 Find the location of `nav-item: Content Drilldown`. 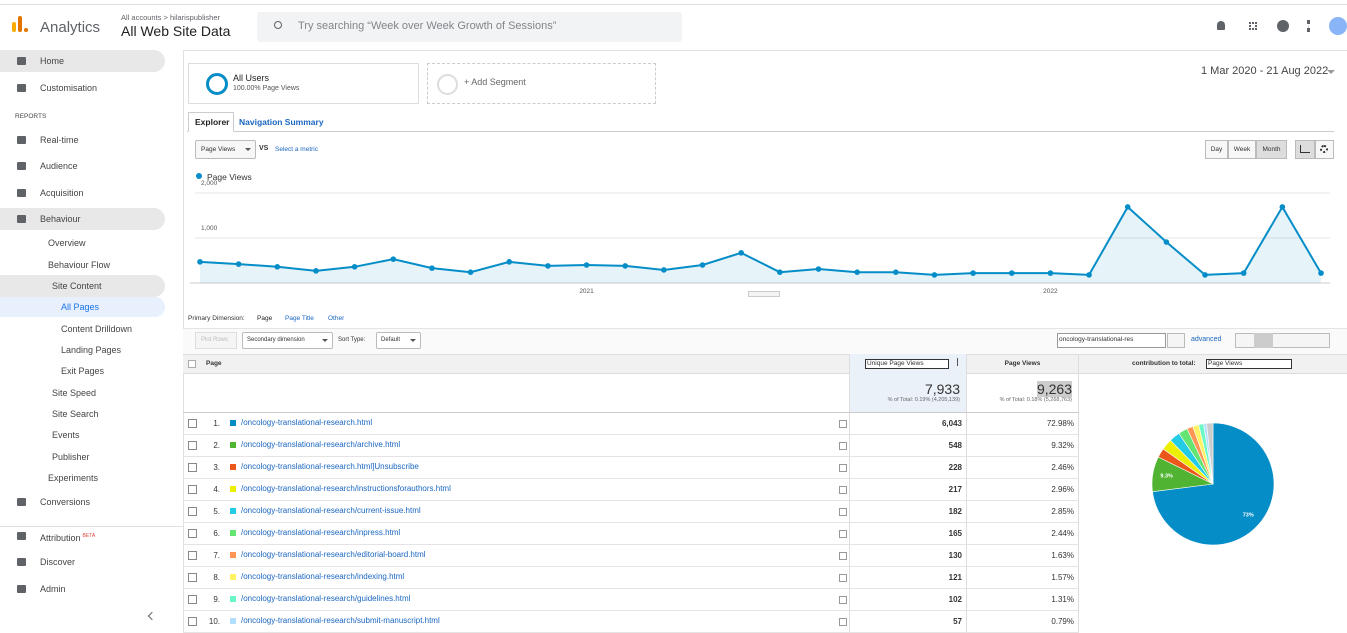

nav-item: Content Drilldown is located at coordinates (97, 329).